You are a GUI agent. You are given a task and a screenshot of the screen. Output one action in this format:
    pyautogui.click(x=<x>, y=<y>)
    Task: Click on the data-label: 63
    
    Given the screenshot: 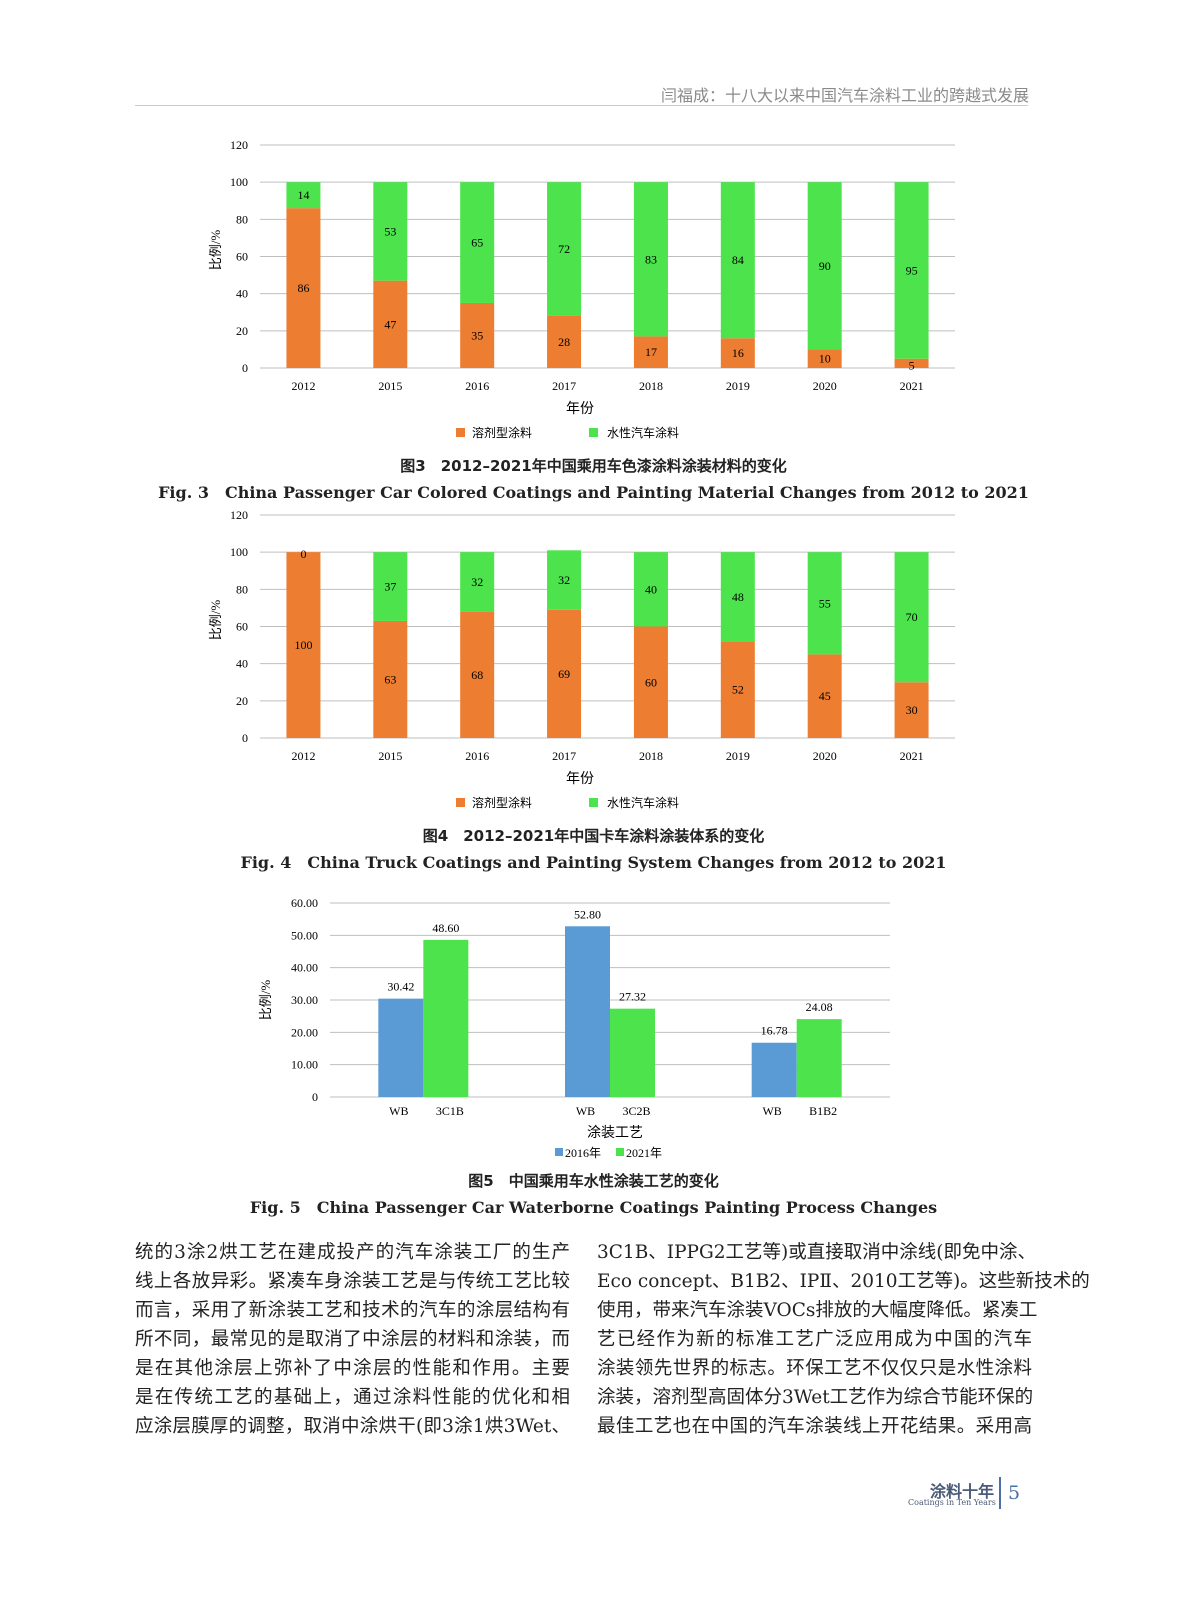 What is the action you would take?
    pyautogui.click(x=390, y=679)
    